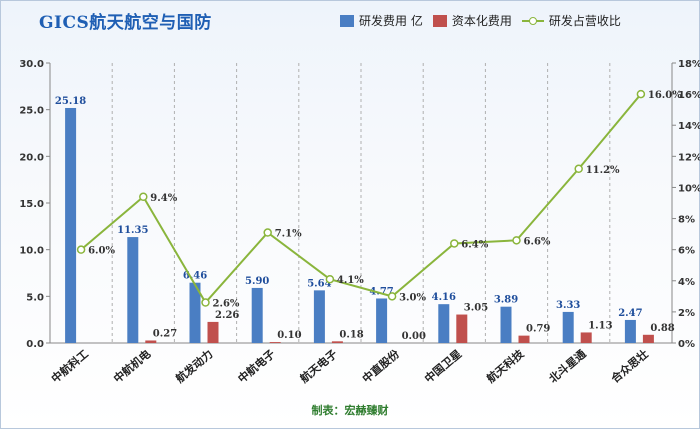 This screenshot has height=429, width=700. What do you see at coordinates (689, 157) in the screenshot?
I see `y-right-tick-label: 12%` at bounding box center [689, 157].